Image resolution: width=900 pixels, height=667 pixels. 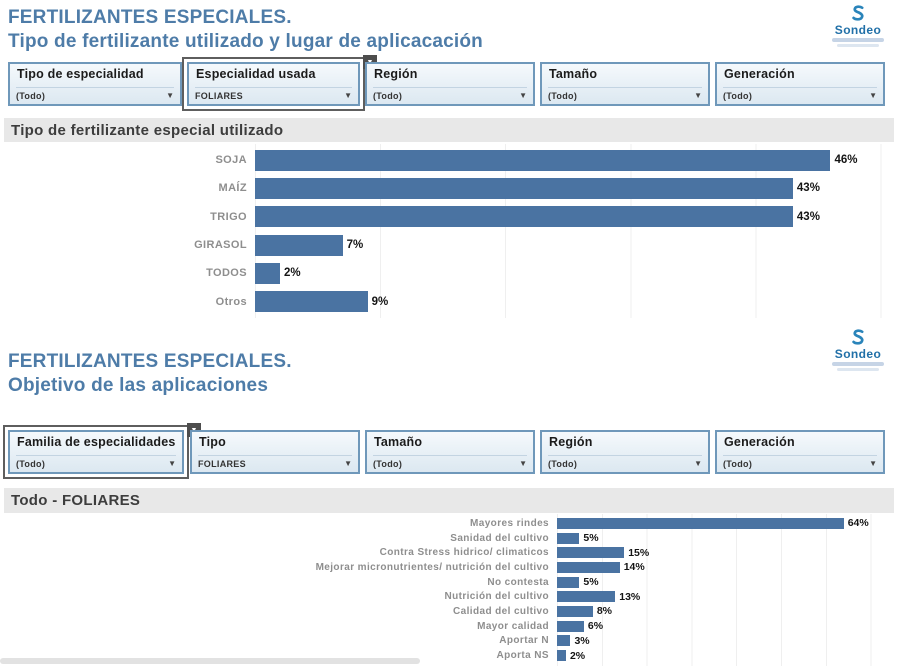 I want to click on bar-value: 15%, so click(x=639, y=552).